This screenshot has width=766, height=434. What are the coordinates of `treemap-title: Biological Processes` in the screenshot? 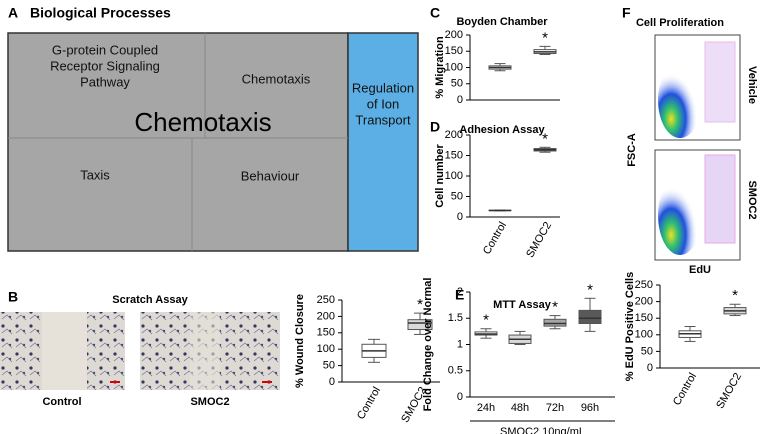 It's located at (100, 13).